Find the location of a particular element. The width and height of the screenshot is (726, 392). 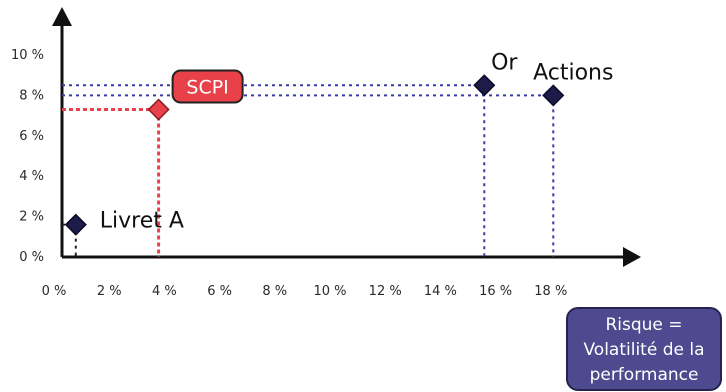

x-tick-label: 18 % is located at coordinates (550, 291).